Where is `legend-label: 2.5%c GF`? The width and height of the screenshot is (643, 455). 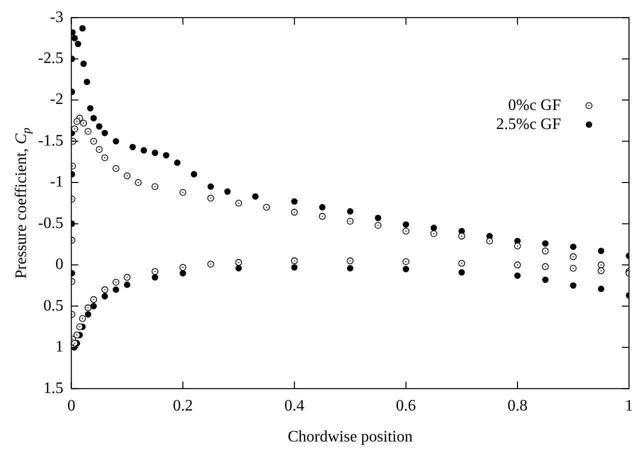 legend-label: 2.5%c GF is located at coordinates (529, 124).